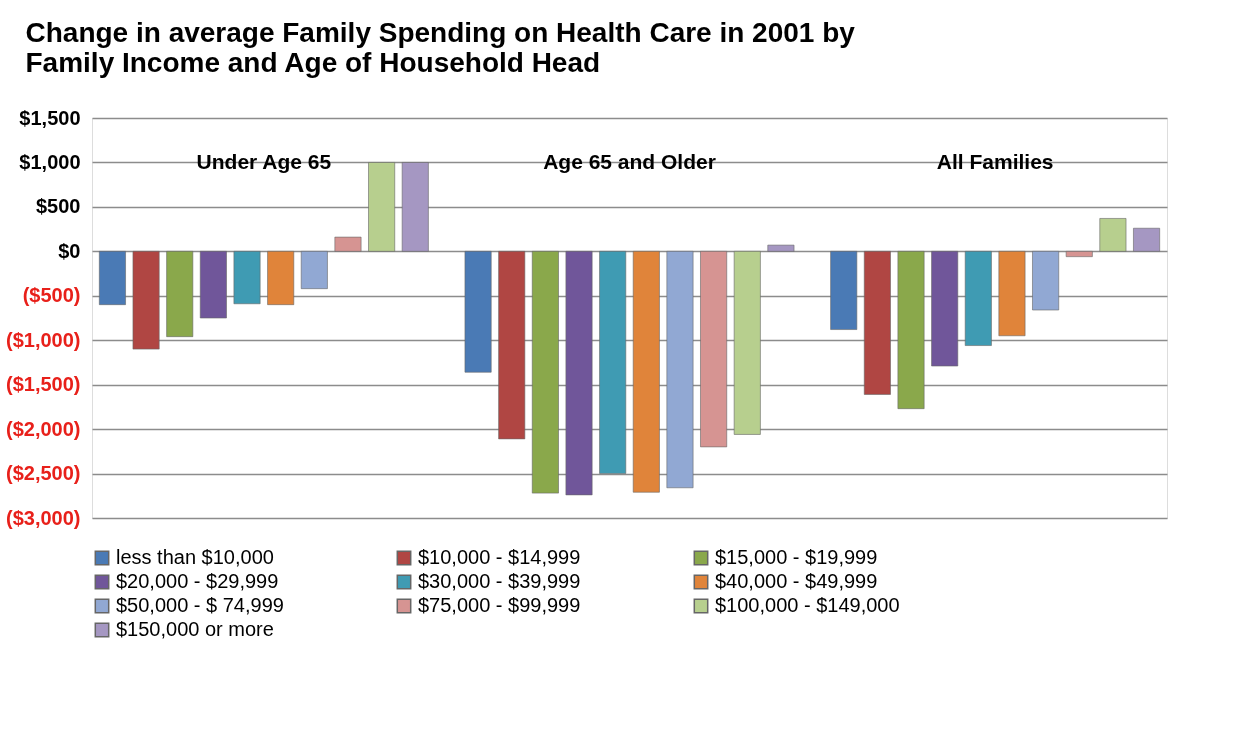 The height and width of the screenshot is (738, 1254). Describe the element at coordinates (50, 161) in the screenshot. I see `y-tick-label: $1,000` at that location.